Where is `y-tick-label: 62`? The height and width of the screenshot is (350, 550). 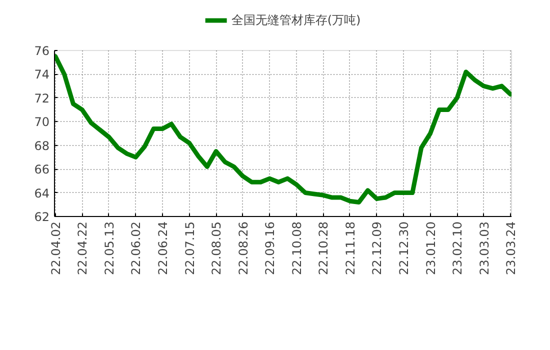 y-tick-label: 62 is located at coordinates (42, 217).